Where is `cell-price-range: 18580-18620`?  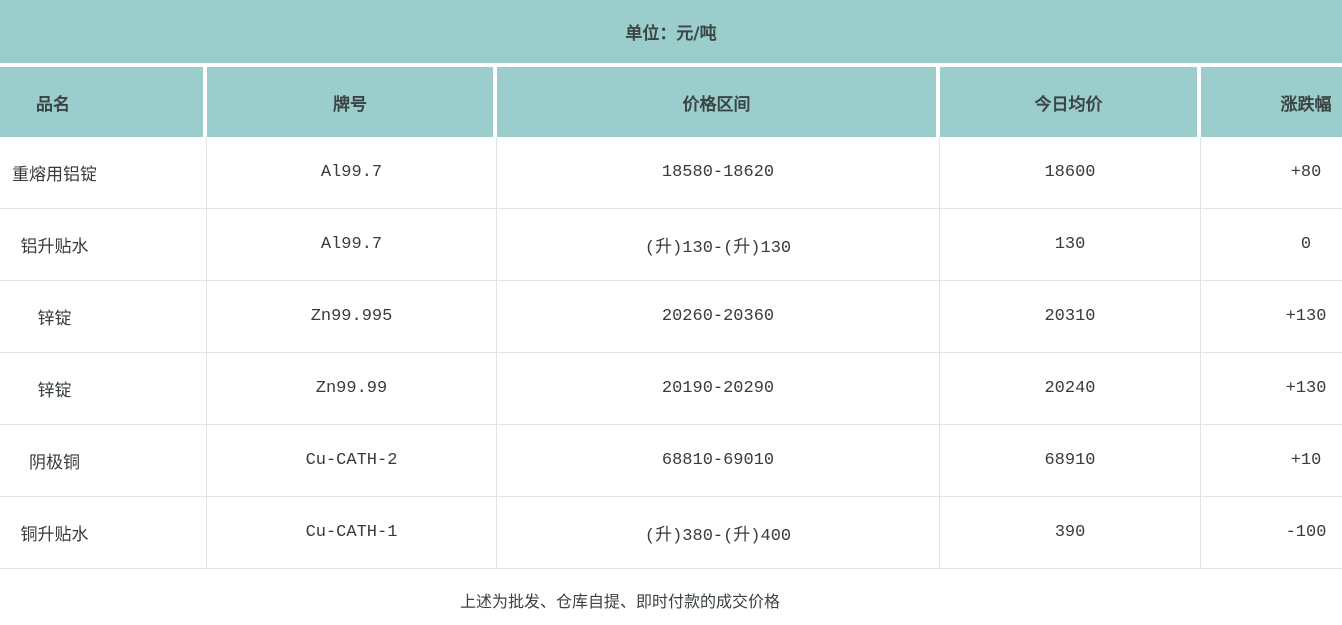 cell-price-range: 18580-18620 is located at coordinates (718, 172).